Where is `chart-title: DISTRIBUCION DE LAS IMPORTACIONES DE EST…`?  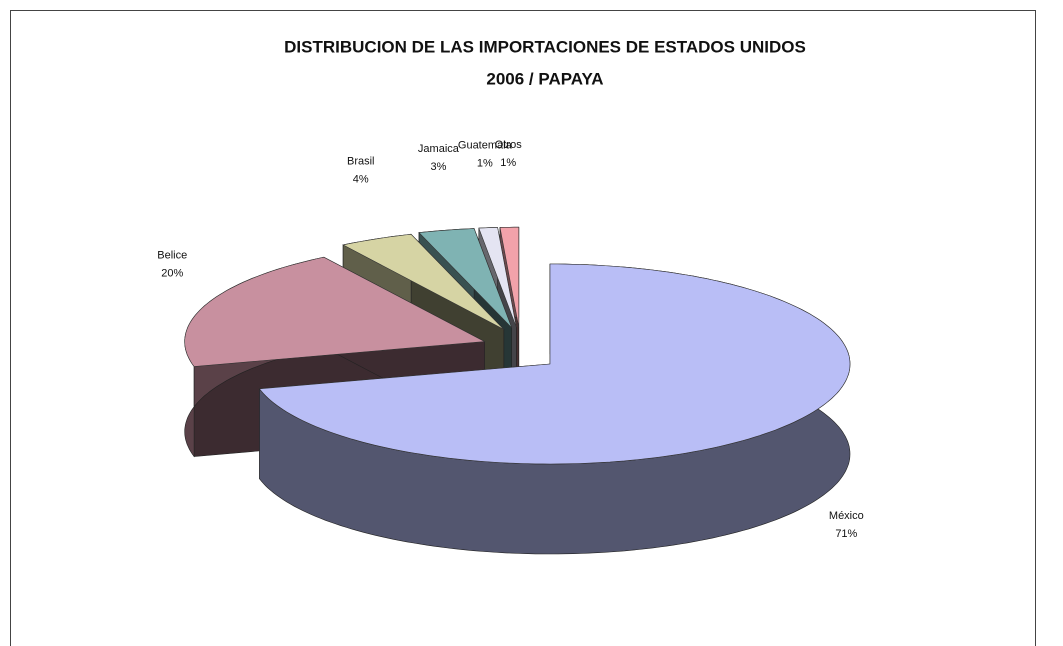 chart-title: DISTRIBUCION DE LAS IMPORTACIONES DE EST… is located at coordinates (545, 46).